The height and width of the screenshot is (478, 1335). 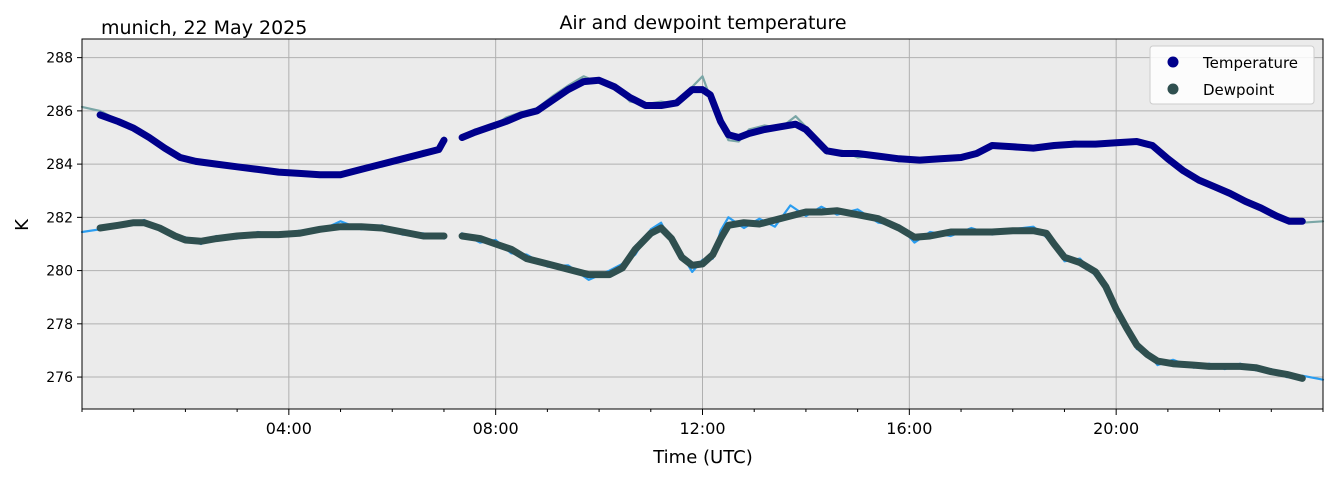 I want to click on y-axis-label: K, so click(x=22, y=224).